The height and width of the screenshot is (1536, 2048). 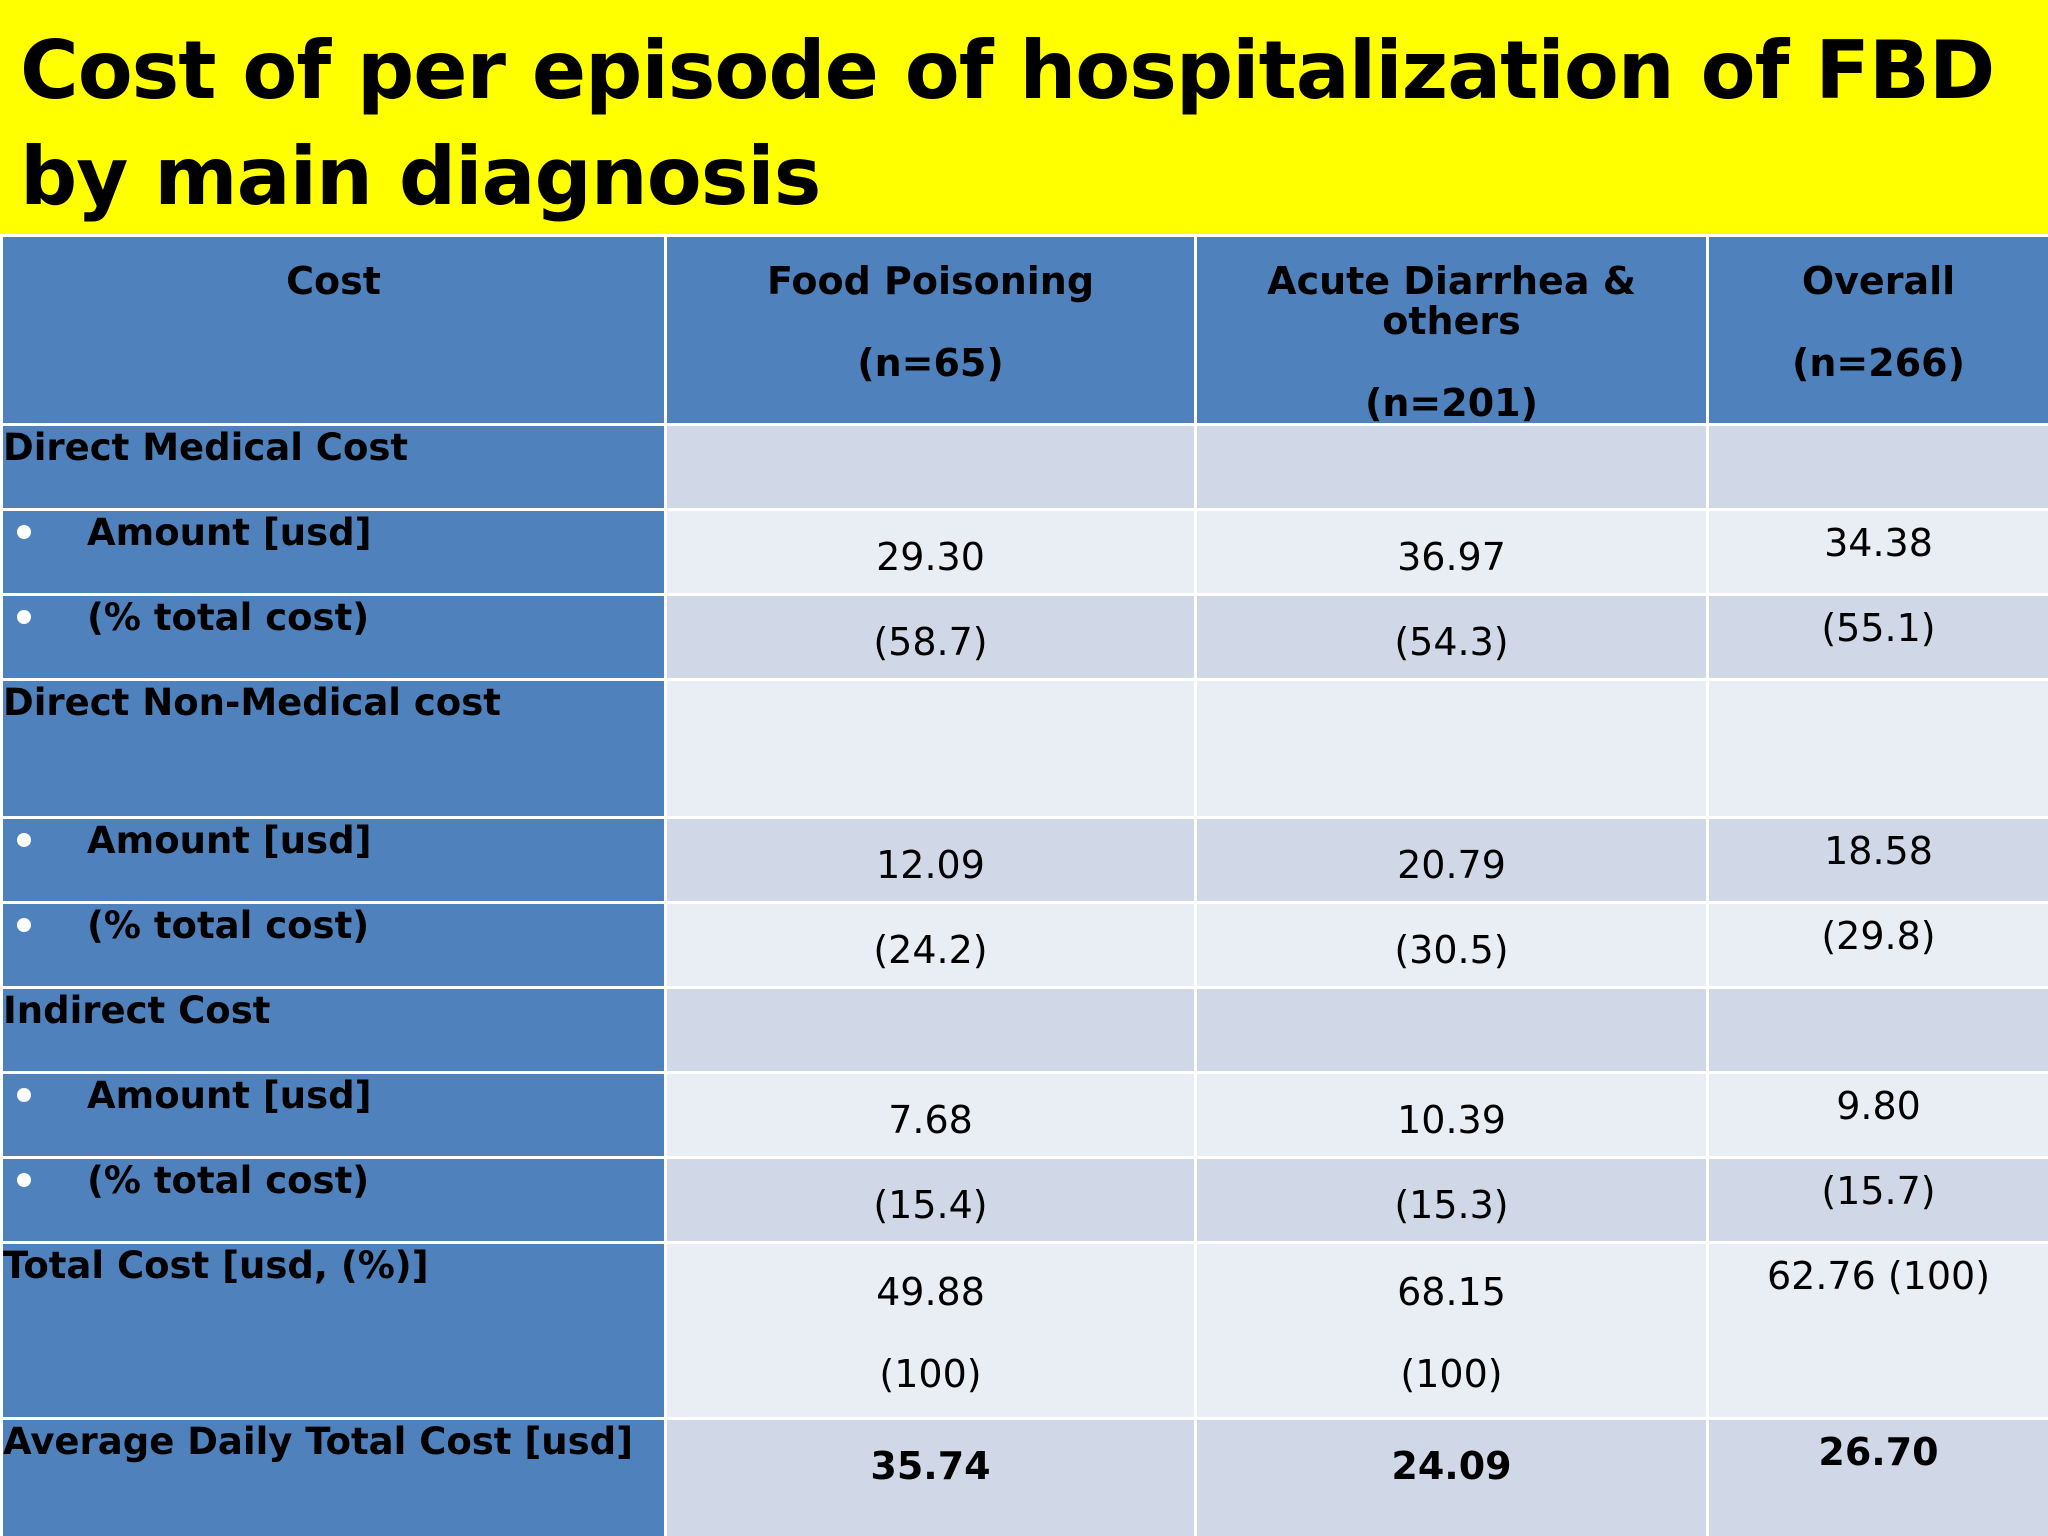 I want to click on cell-overall: 18.58, so click(x=1877, y=860).